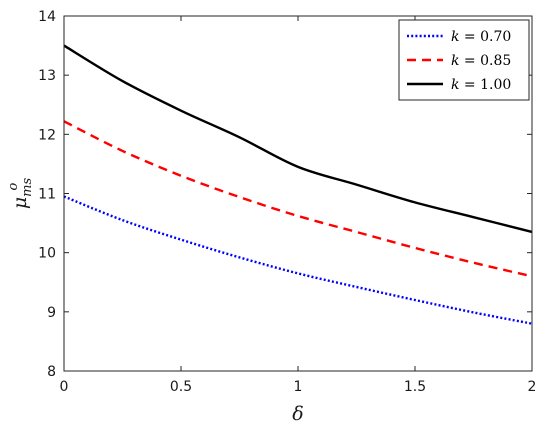 The height and width of the screenshot is (432, 550). I want to click on legend-value: = 1.00, so click(485, 85).